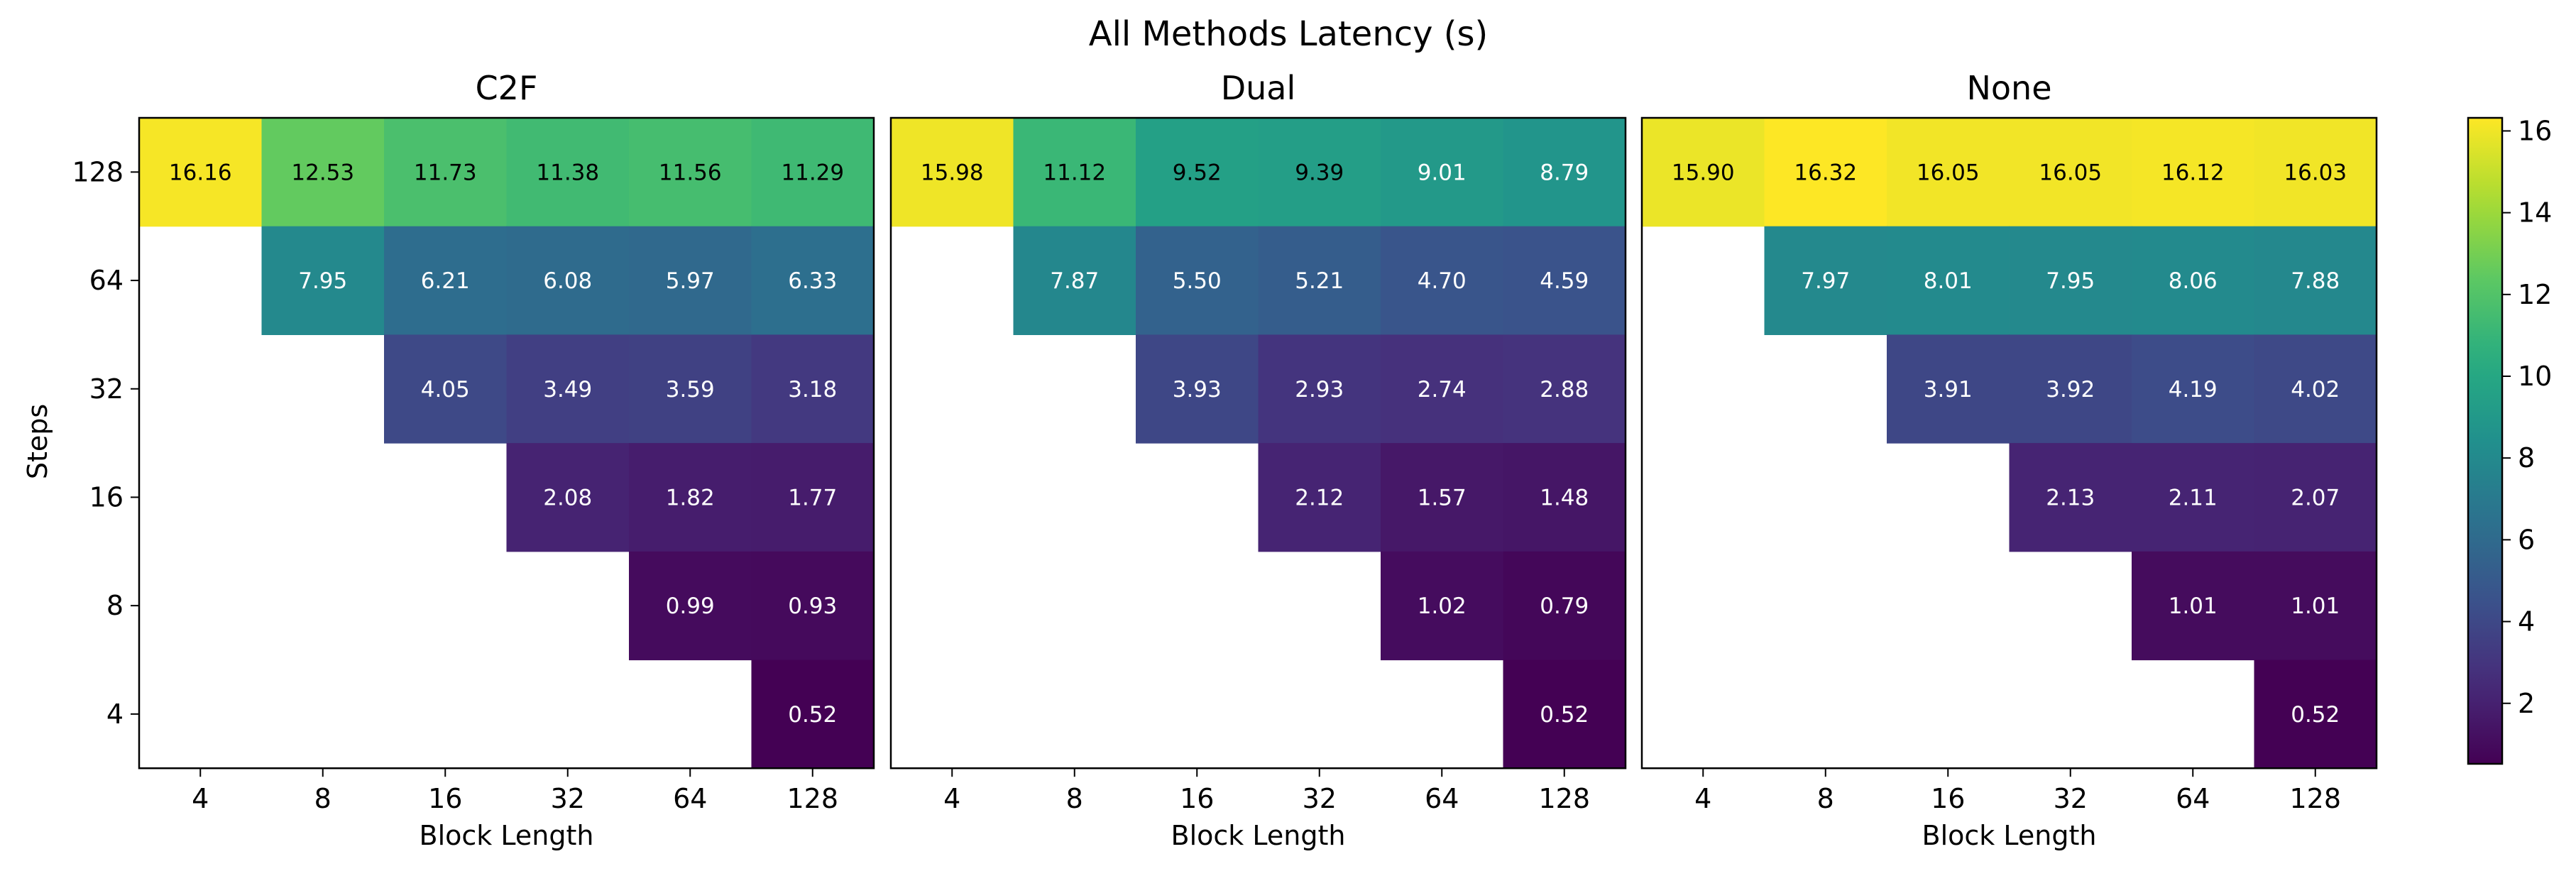 Image resolution: width=2576 pixels, height=876 pixels. I want to click on colorbar-tick-label: 14, so click(2535, 213).